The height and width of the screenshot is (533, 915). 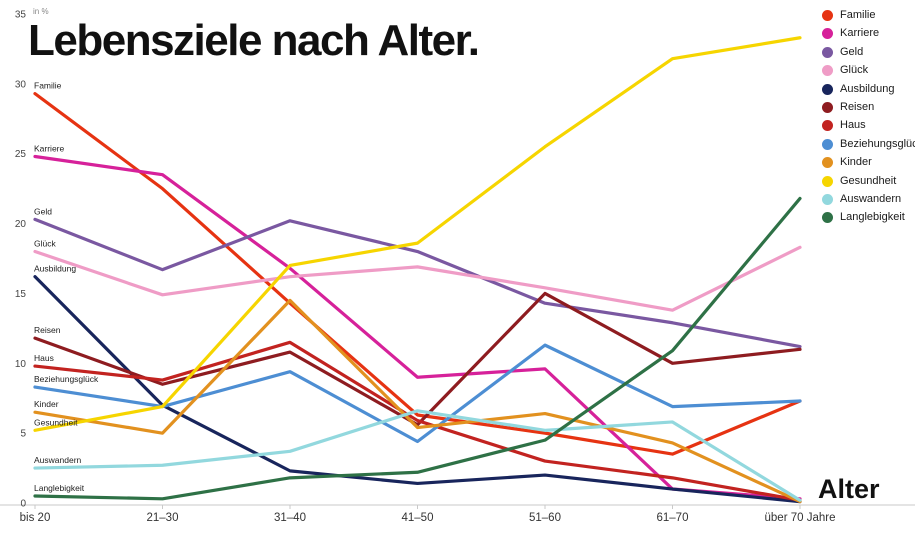 I want to click on legend-item: Familie, so click(x=868, y=15).